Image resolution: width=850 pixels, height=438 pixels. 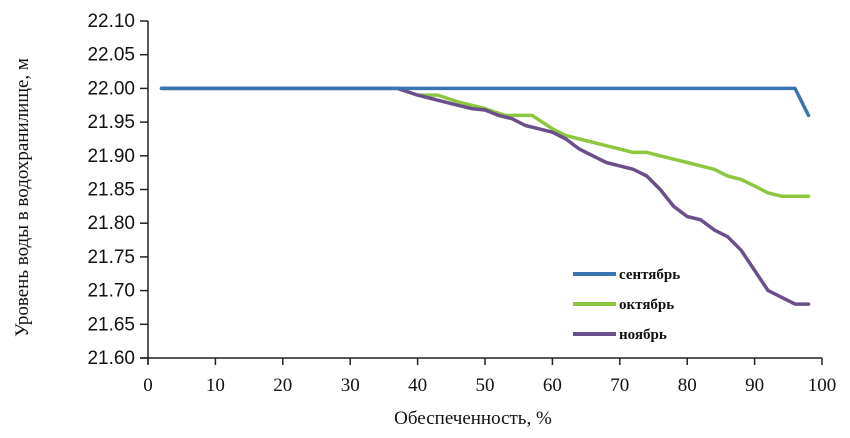 I want to click on x-axis-ticks: 0 10 20 30 40 50 60 70 80 90 100, so click(x=489, y=377).